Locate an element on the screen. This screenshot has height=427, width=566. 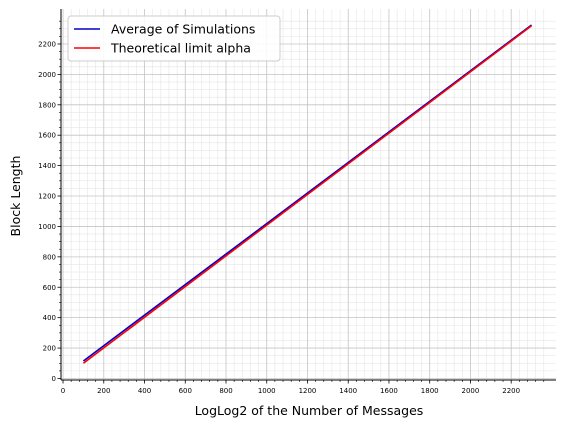
y-tick-label: 2000 is located at coordinates (47, 75).